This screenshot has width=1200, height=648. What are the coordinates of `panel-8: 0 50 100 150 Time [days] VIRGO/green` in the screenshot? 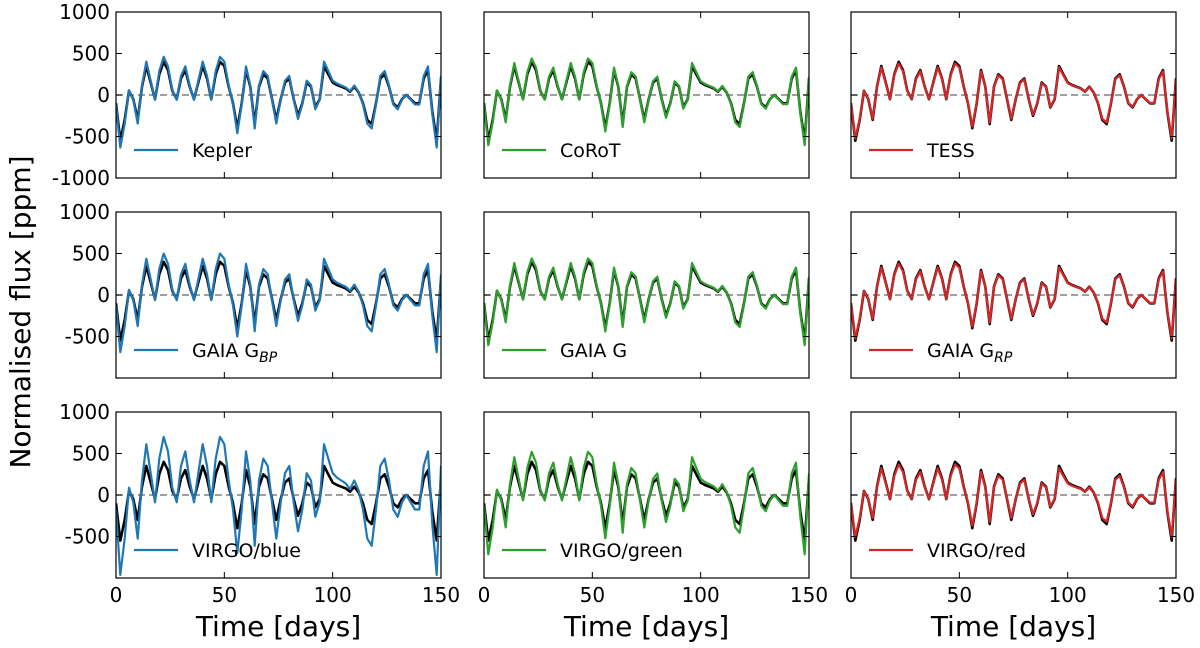 It's located at (653, 527).